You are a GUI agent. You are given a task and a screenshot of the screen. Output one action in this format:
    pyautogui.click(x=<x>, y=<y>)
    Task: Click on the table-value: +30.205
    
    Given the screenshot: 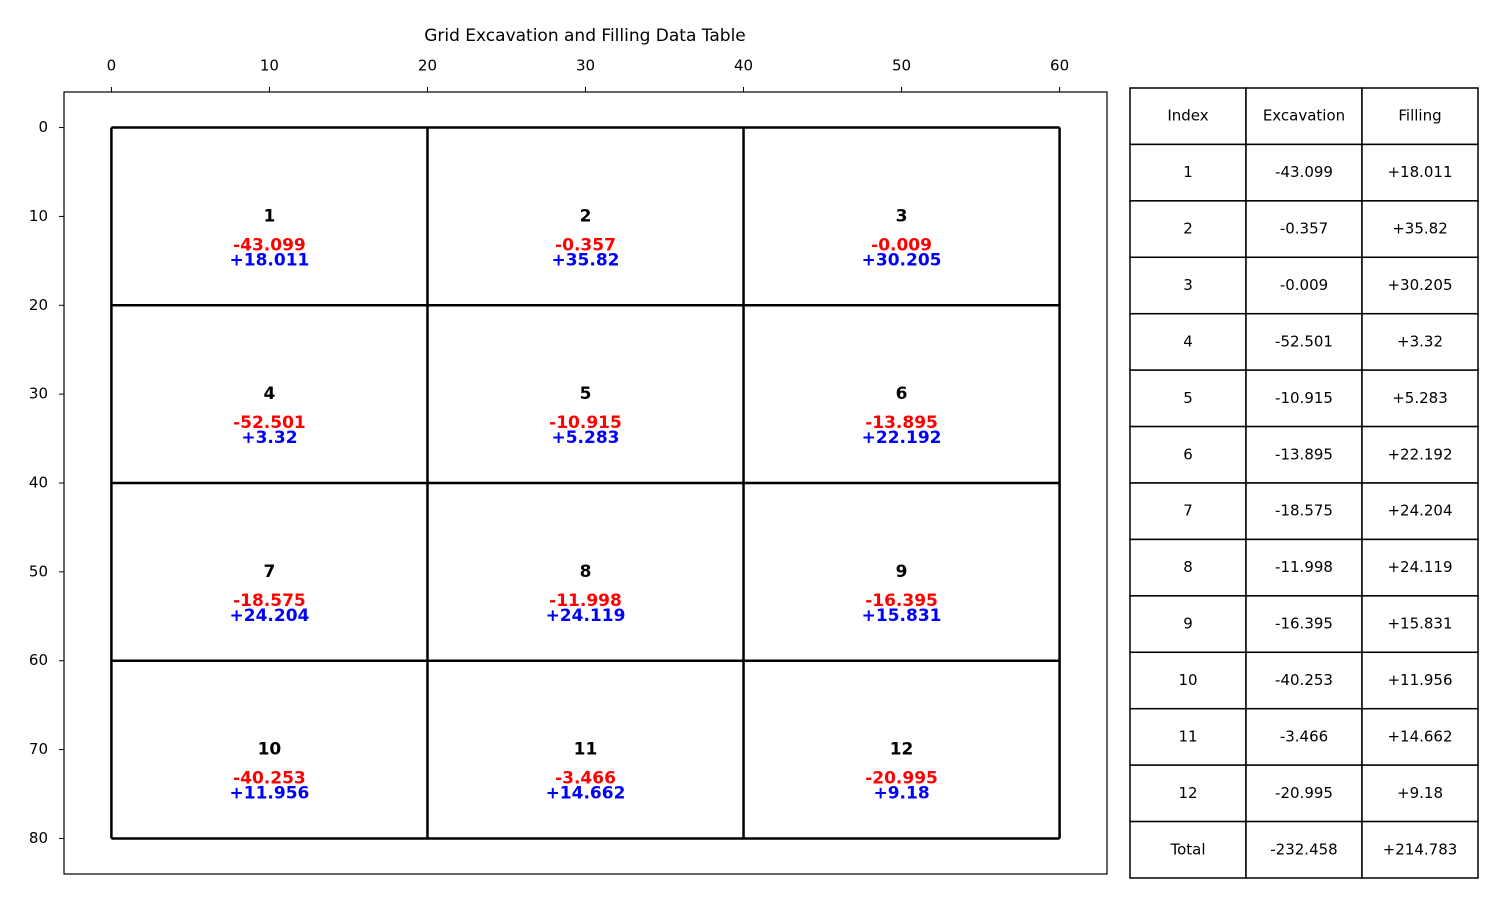 What is the action you would take?
    pyautogui.click(x=1419, y=285)
    